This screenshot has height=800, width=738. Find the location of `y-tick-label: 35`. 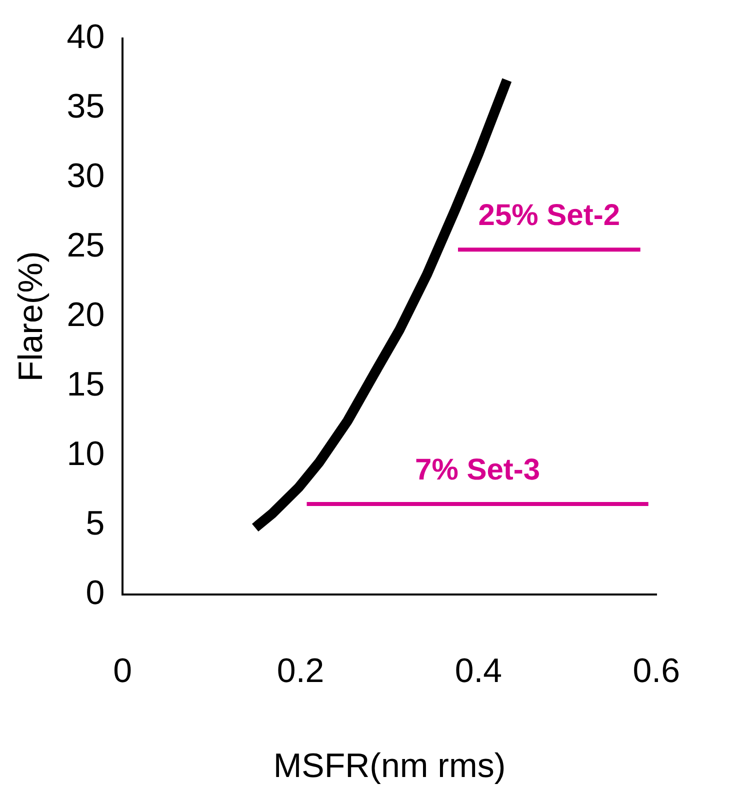

y-tick-label: 35 is located at coordinates (85, 106).